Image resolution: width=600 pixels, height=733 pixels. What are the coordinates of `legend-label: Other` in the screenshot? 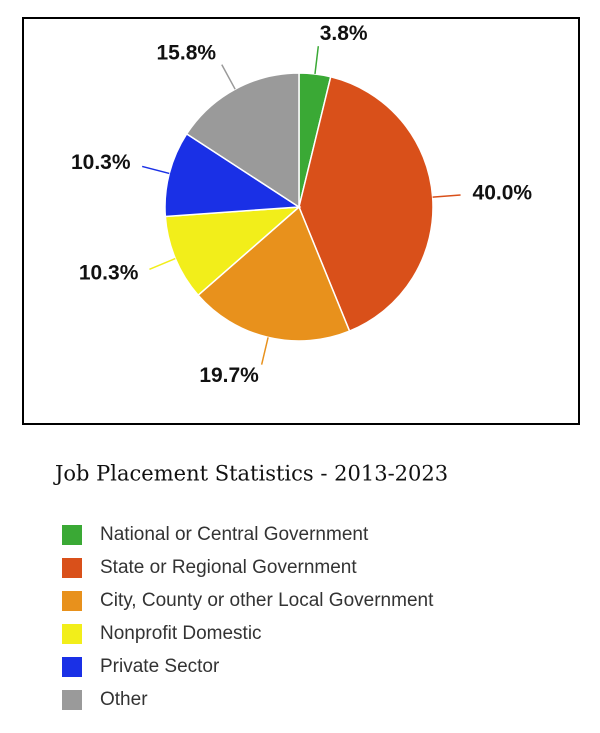 It's located at (124, 699).